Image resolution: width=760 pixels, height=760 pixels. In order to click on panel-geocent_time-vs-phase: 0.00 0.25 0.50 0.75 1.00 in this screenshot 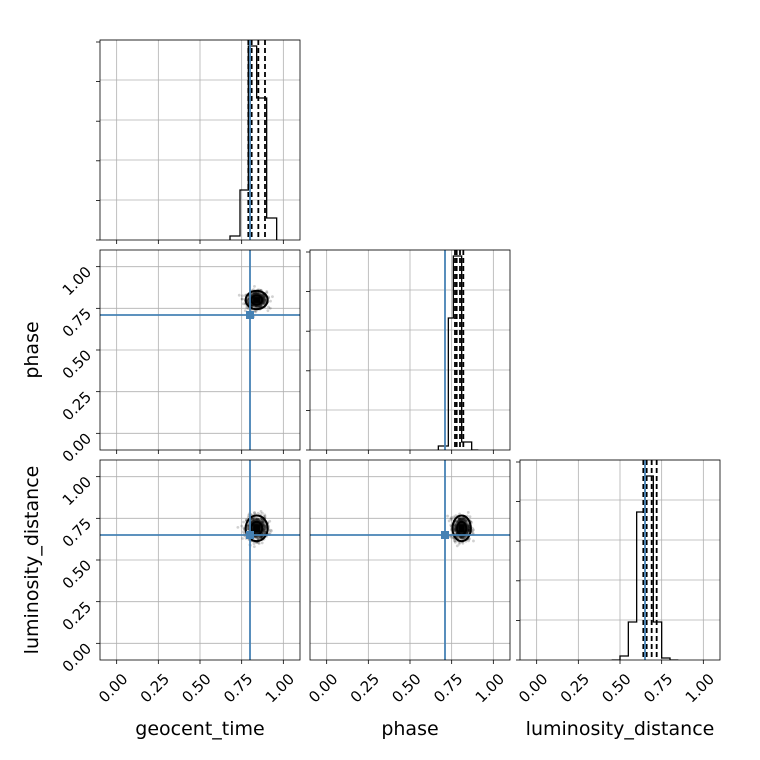, I will do `click(180, 357)`.